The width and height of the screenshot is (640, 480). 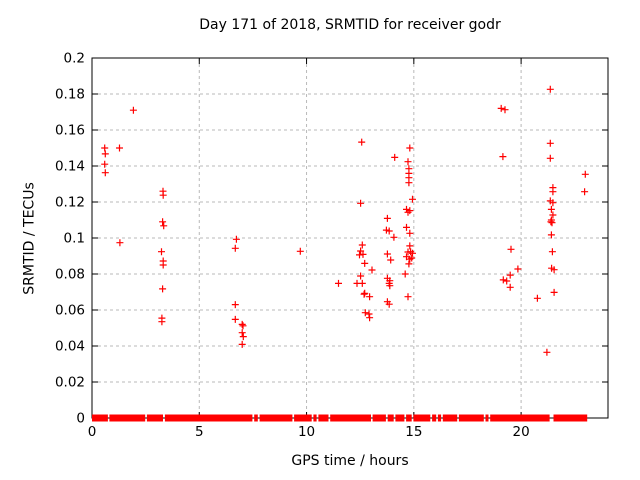 What do you see at coordinates (70, 167) in the screenshot?
I see `y-tick-label: 0.14` at bounding box center [70, 167].